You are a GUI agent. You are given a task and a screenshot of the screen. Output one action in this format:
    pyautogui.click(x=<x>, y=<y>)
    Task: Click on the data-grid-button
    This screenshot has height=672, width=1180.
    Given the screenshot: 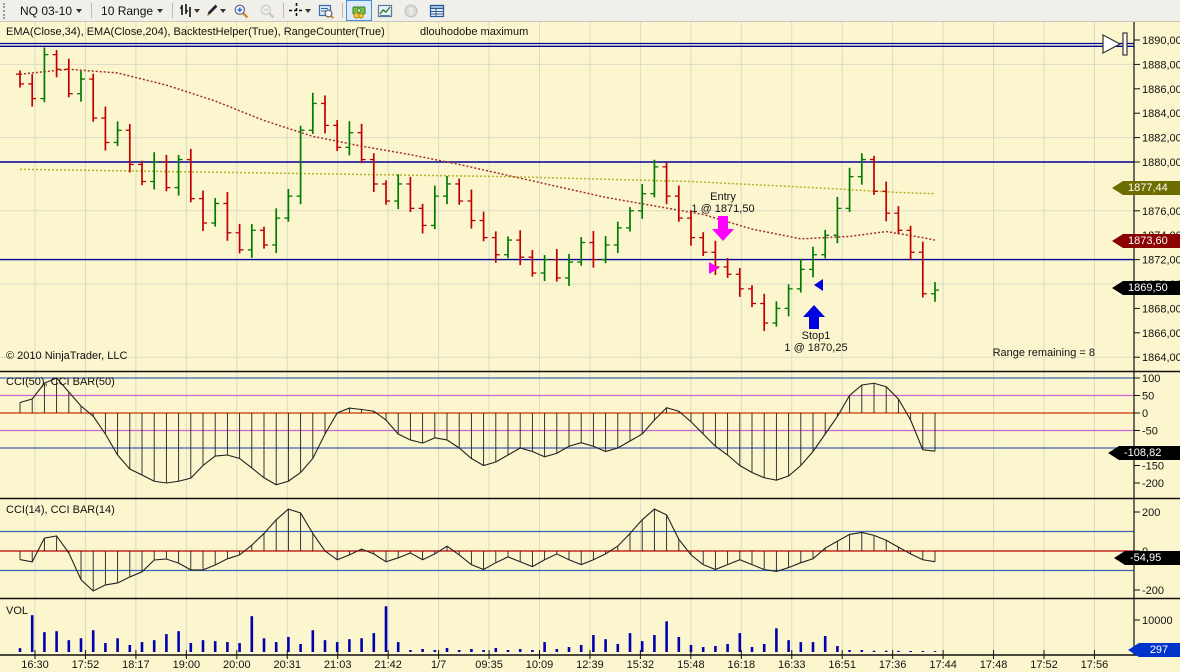 What is the action you would take?
    pyautogui.click(x=437, y=10)
    